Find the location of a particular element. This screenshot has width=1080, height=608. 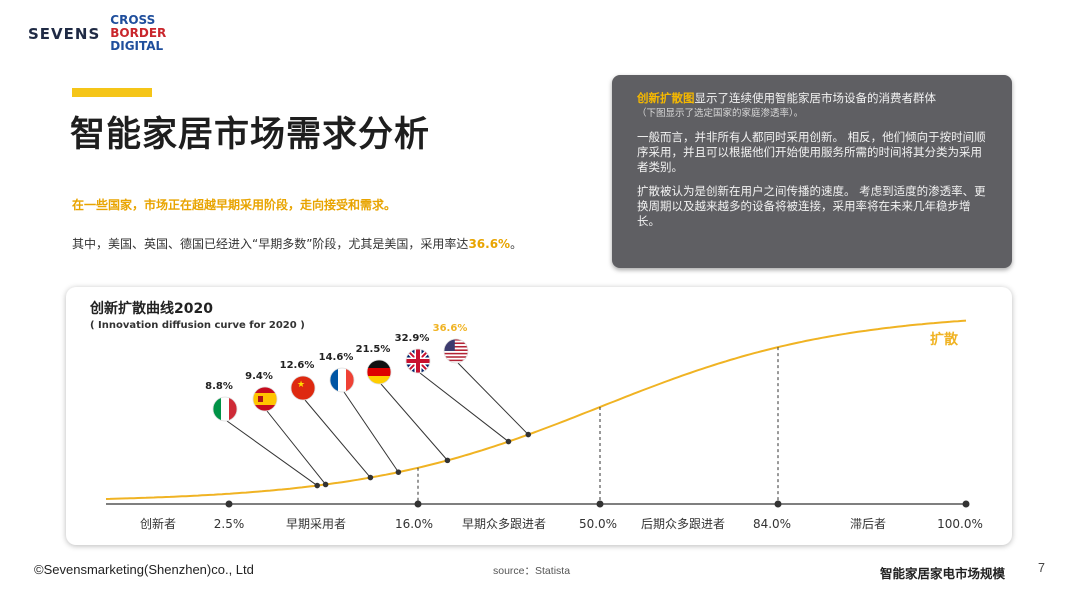

data-point-china is located at coordinates (370, 477).